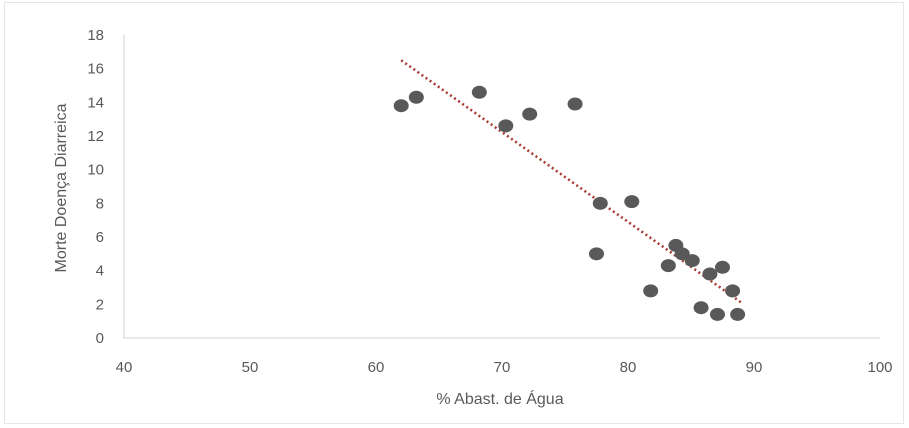 This screenshot has height=428, width=909. What do you see at coordinates (100, 237) in the screenshot?
I see `y-tick-label: 6` at bounding box center [100, 237].